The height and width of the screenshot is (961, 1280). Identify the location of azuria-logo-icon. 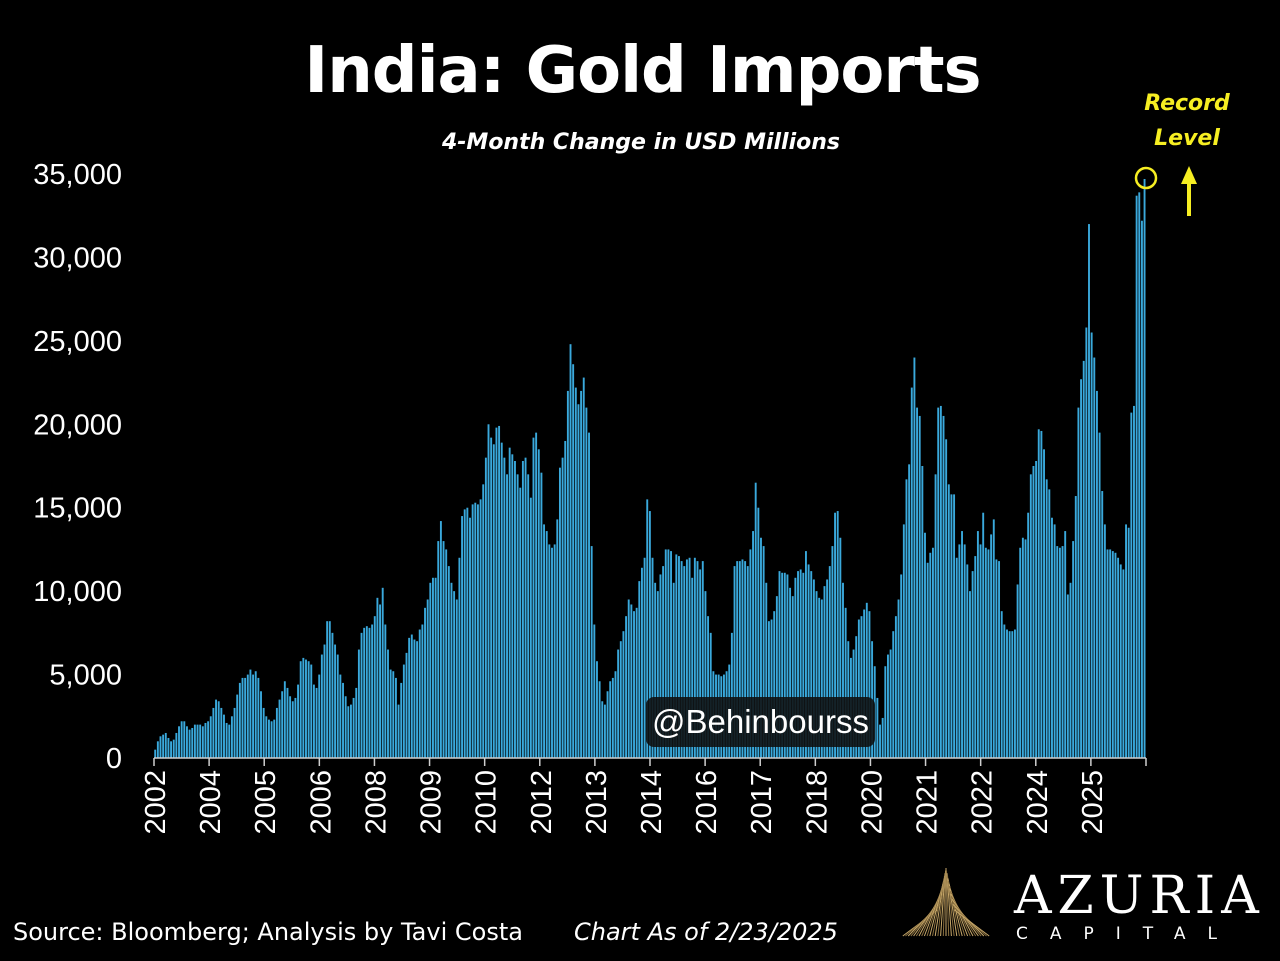
(946, 902).